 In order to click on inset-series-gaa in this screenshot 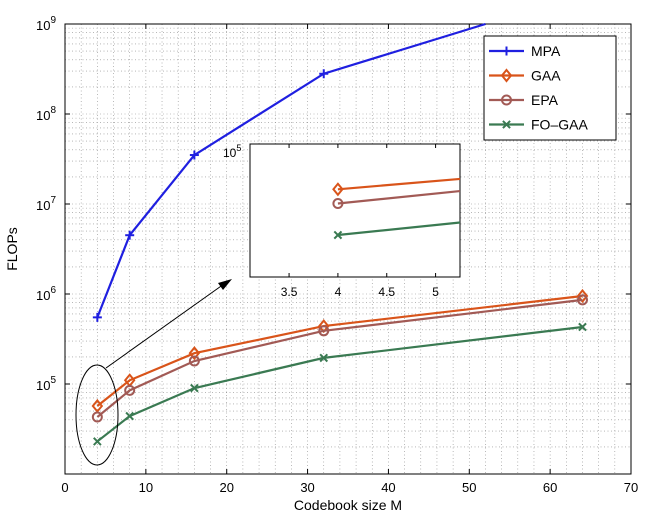, I will do `click(396, 187)`.